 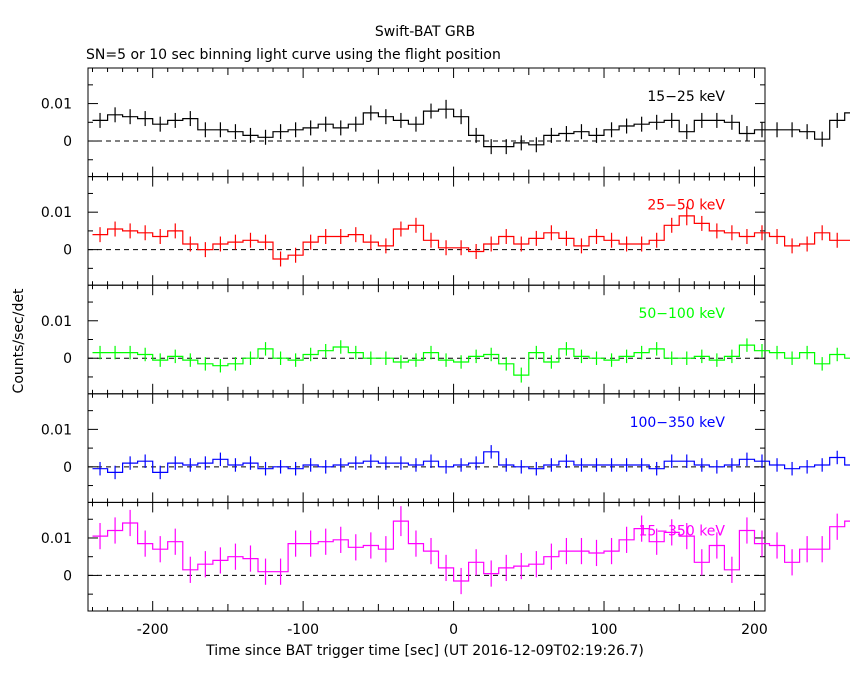 What do you see at coordinates (153, 630) in the screenshot?
I see `x-tick-label: -200` at bounding box center [153, 630].